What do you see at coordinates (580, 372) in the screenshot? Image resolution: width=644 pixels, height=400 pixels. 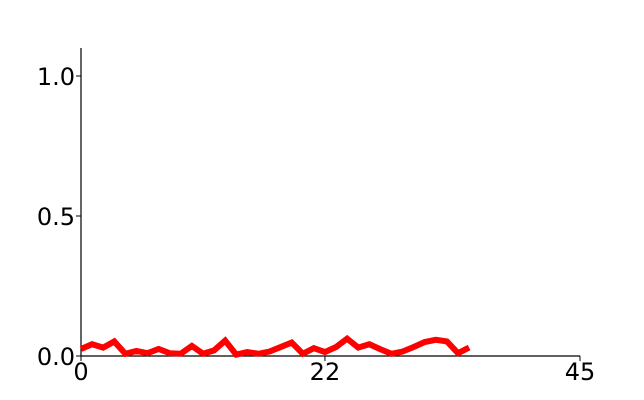 I see `x-tick-label: 45` at bounding box center [580, 372].